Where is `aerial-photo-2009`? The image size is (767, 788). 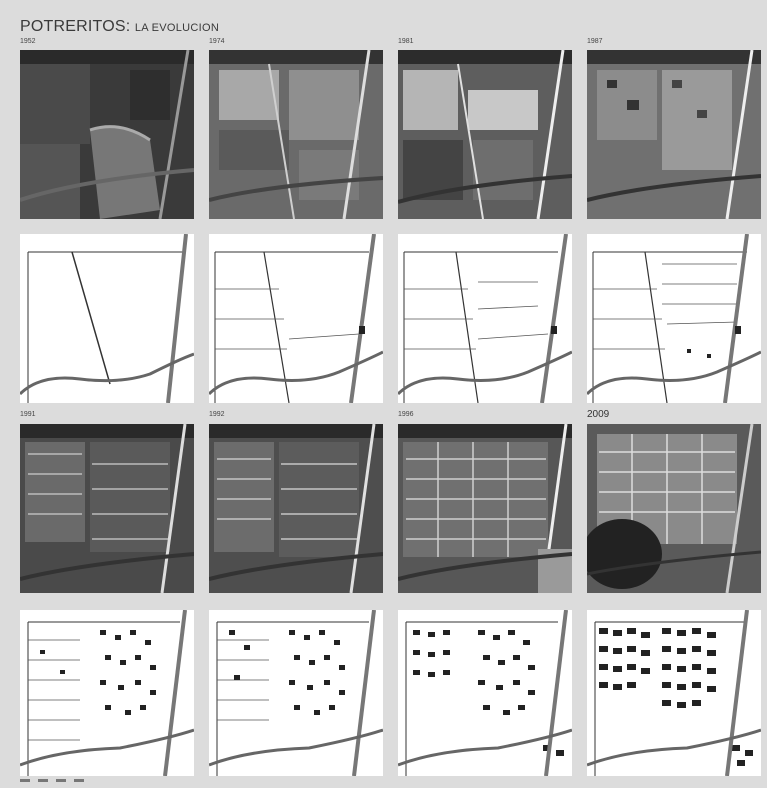
aerial-photo-2009 is located at coordinates (674, 508).